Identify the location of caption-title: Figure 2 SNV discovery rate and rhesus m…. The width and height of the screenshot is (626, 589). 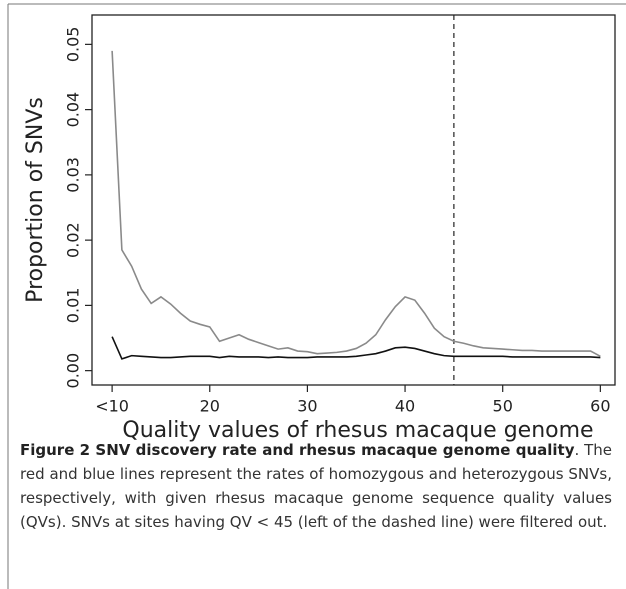
(297, 450).